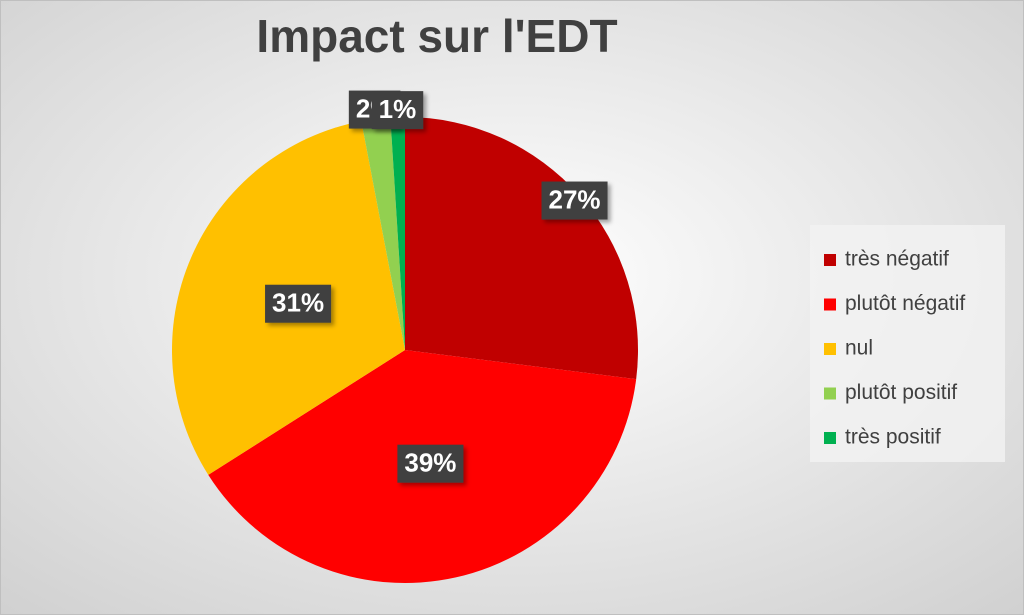  I want to click on data-label-text: 1%, so click(398, 109).